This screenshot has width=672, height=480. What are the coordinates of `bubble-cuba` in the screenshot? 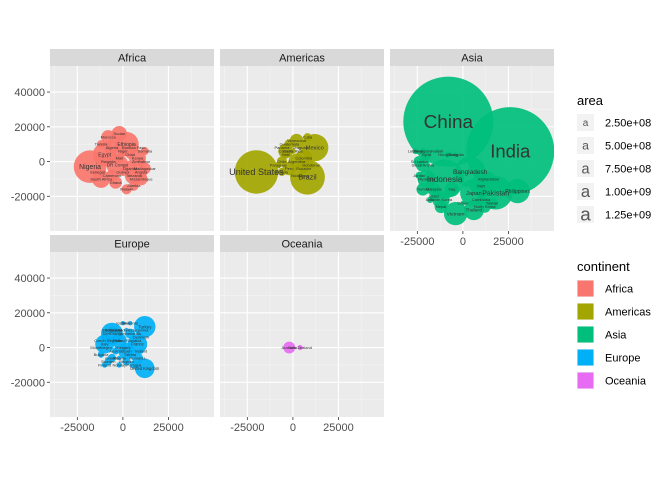 It's located at (307, 137).